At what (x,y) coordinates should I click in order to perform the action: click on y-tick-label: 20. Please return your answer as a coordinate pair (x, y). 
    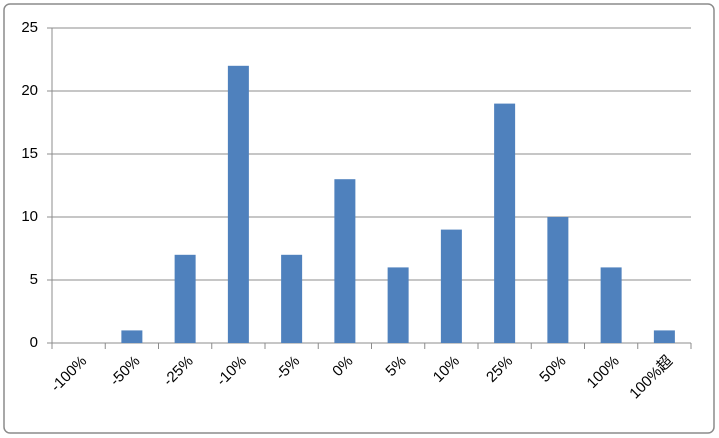
    Looking at the image, I should click on (29, 90).